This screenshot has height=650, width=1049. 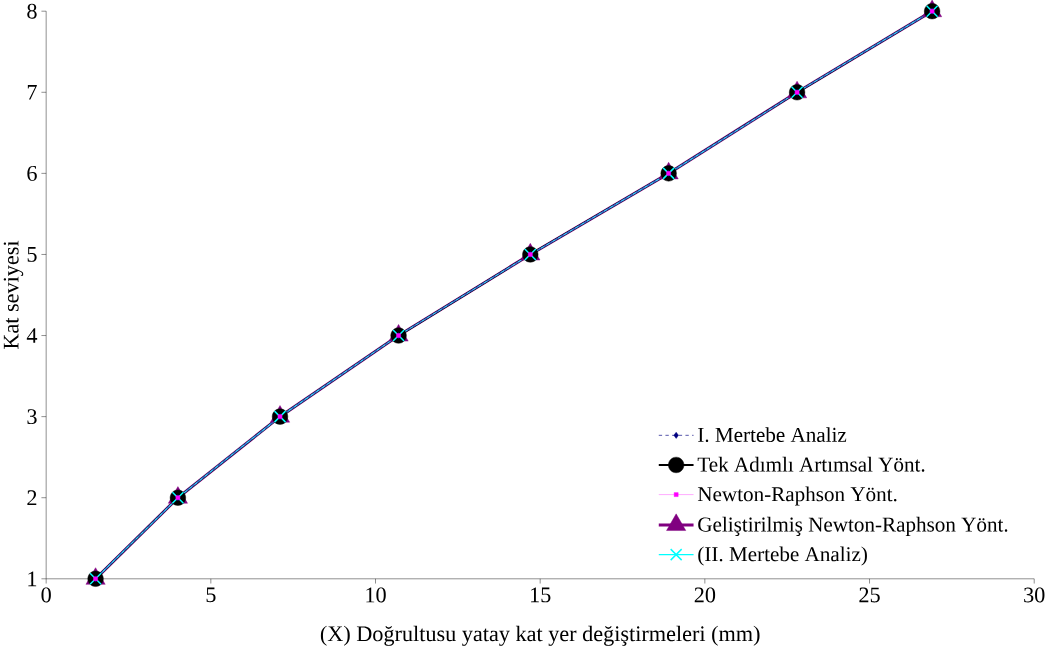 I want to click on x-tick-label: 15, so click(x=541, y=595).